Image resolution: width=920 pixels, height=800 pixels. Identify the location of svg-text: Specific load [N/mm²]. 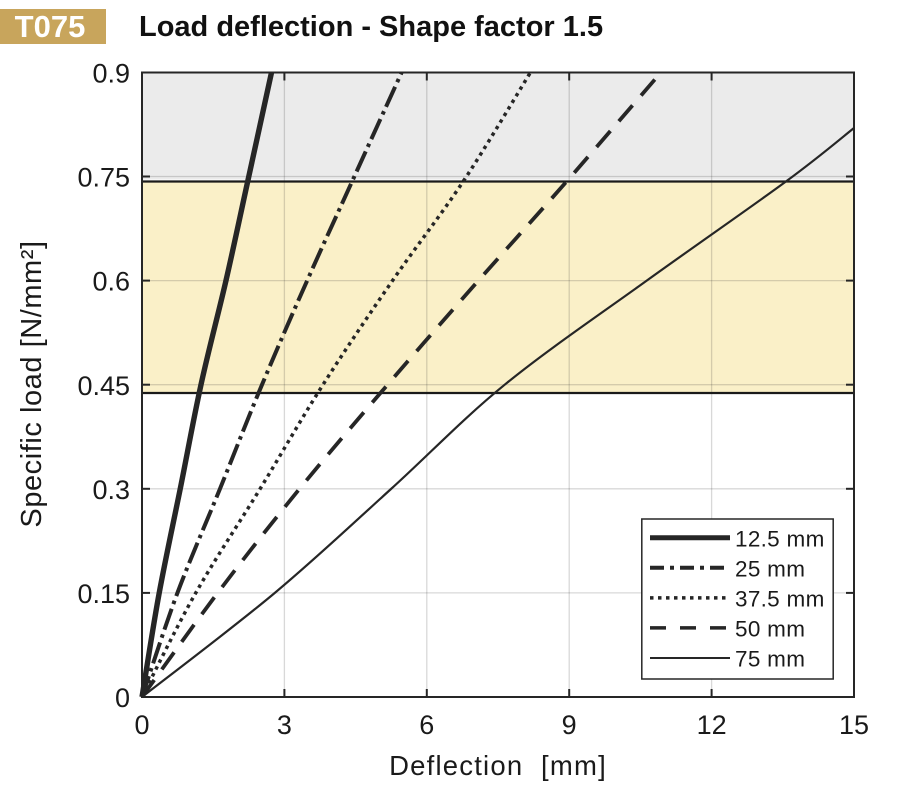
(32, 383).